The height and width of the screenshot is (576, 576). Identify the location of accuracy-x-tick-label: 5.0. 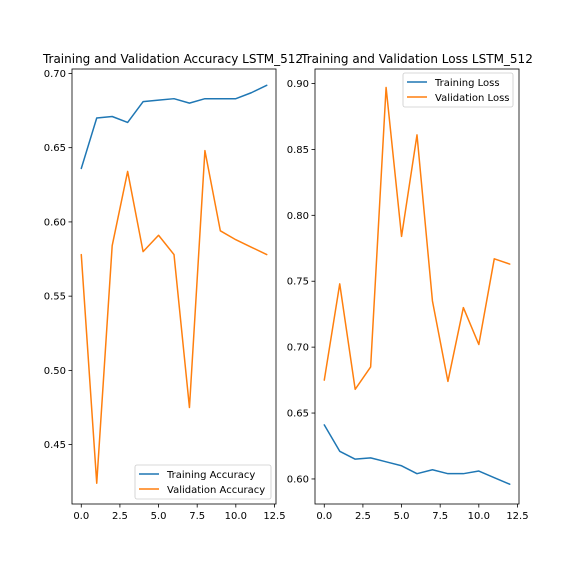
(159, 516).